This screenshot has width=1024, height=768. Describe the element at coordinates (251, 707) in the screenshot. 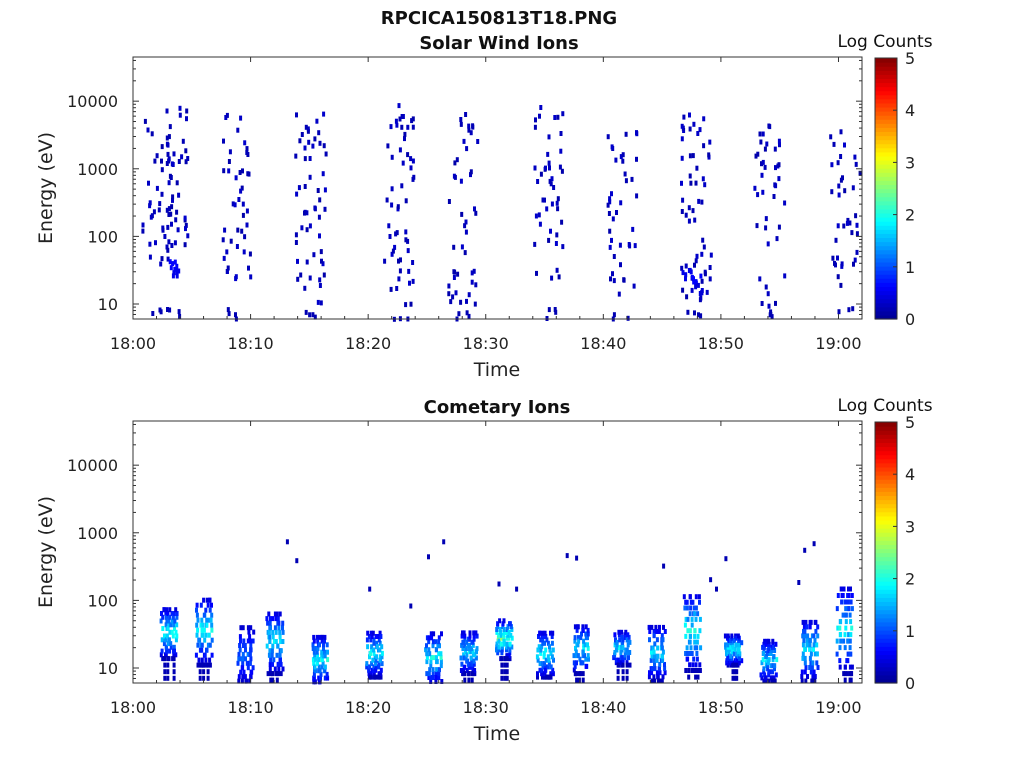

I see `x-tick-label: 18:10` at that location.